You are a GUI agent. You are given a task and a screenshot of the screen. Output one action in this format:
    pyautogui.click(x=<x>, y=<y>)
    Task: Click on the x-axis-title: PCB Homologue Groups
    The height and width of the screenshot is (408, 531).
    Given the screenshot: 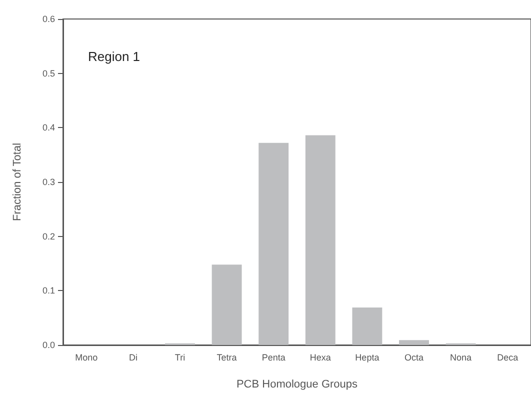 What is the action you would take?
    pyautogui.click(x=297, y=384)
    